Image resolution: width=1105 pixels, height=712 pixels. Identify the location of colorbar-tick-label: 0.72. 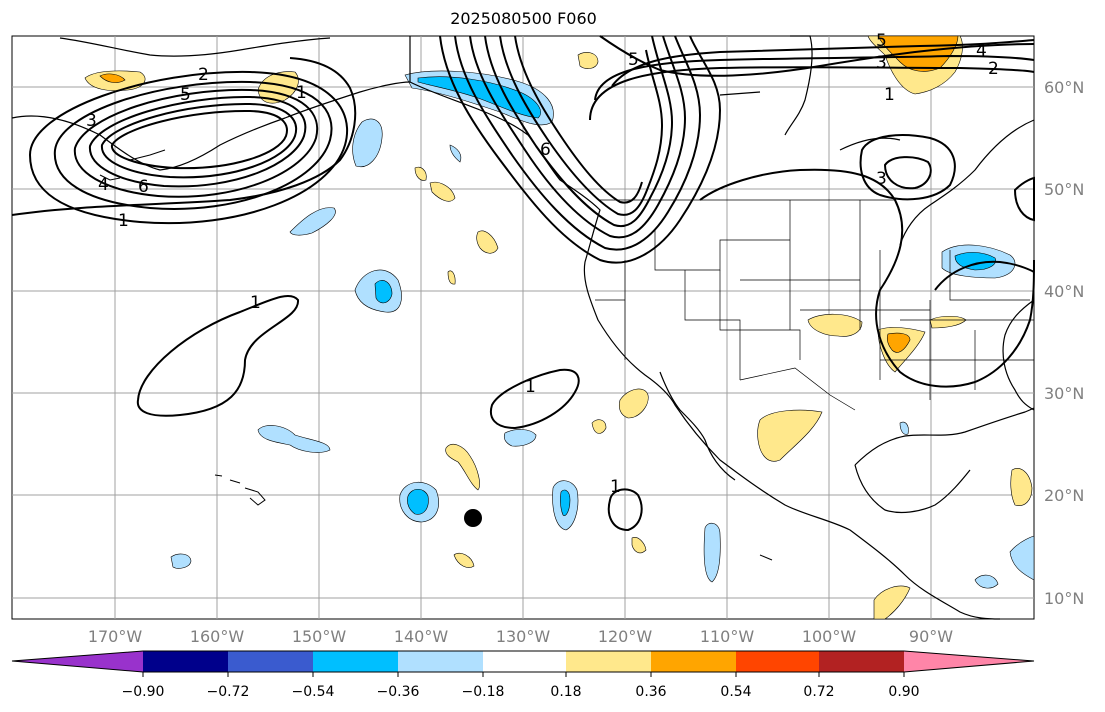
(818, 692).